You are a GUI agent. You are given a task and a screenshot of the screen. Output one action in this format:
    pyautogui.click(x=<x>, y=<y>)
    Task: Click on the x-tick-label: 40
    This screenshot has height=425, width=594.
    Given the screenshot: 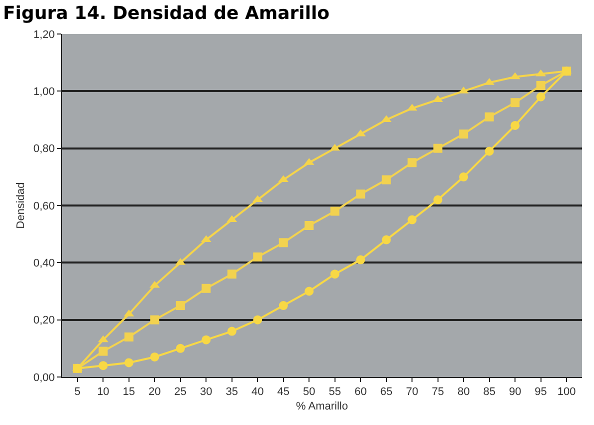 What is the action you would take?
    pyautogui.click(x=258, y=392)
    